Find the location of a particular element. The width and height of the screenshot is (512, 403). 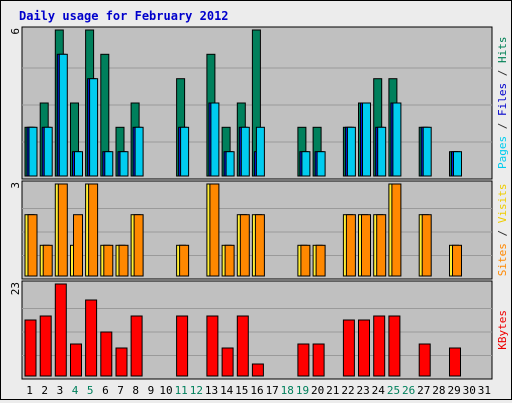

x-tick-label-day-6: 6 is located at coordinates (105, 390).